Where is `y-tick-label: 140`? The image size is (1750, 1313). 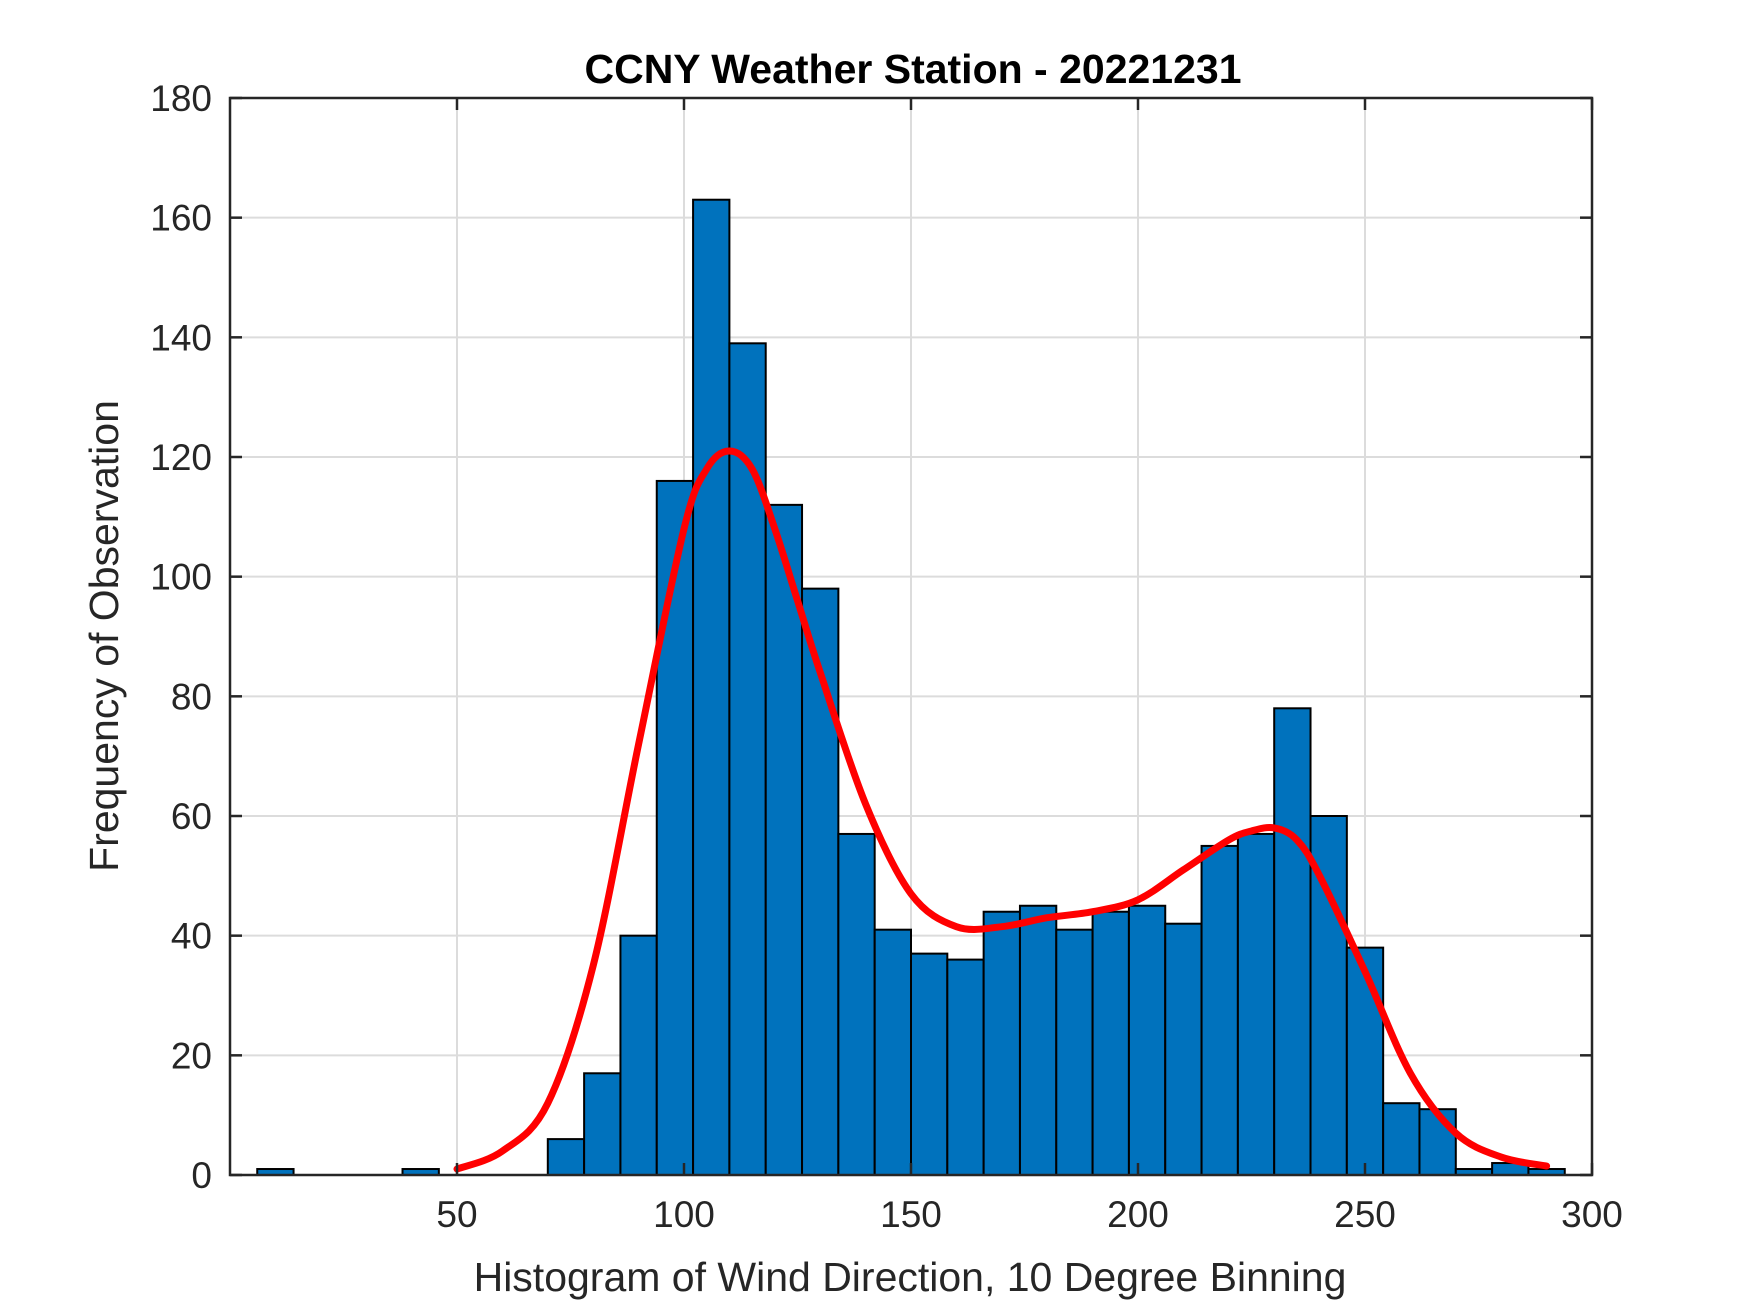 y-tick-label: 140 is located at coordinates (181, 337).